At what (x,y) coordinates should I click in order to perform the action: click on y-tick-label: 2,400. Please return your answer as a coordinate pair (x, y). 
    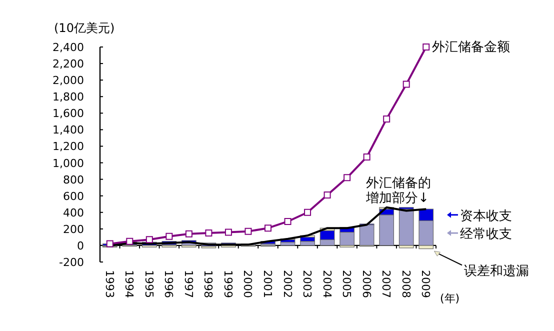
    Looking at the image, I should click on (68, 47).